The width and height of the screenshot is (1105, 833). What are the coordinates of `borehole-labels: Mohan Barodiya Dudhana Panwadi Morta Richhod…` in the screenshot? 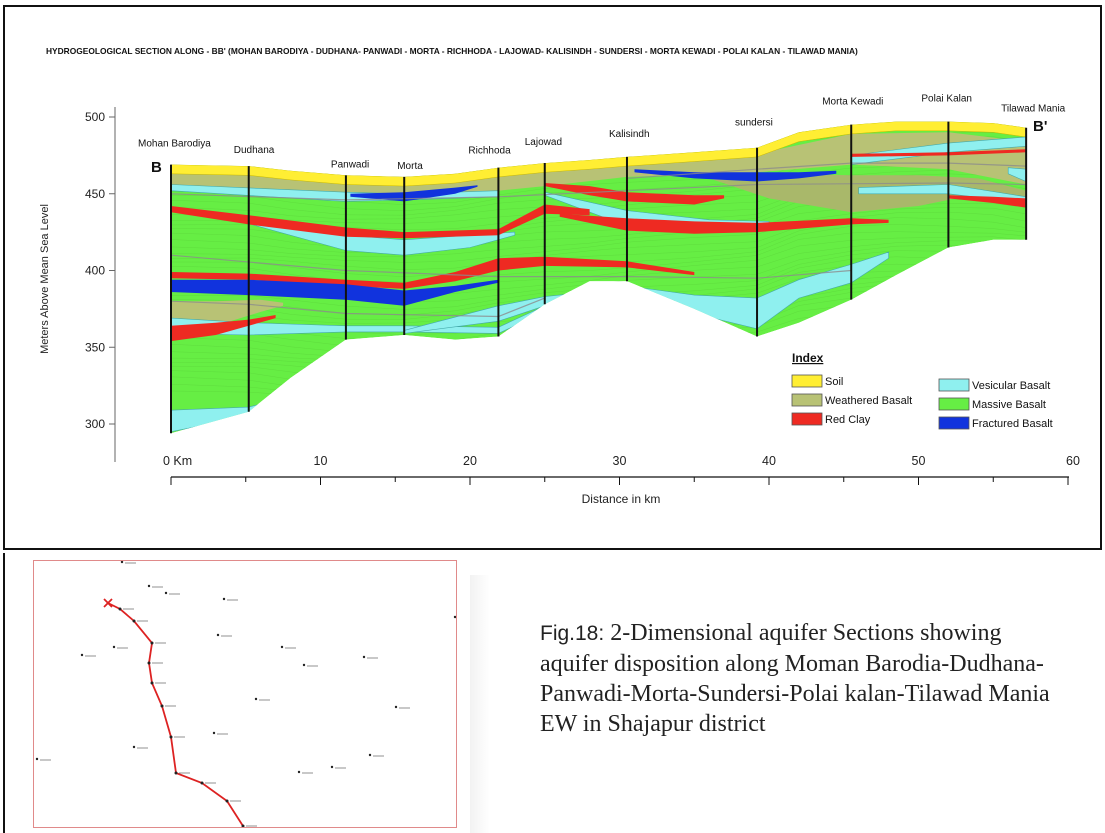 It's located at (602, 133).